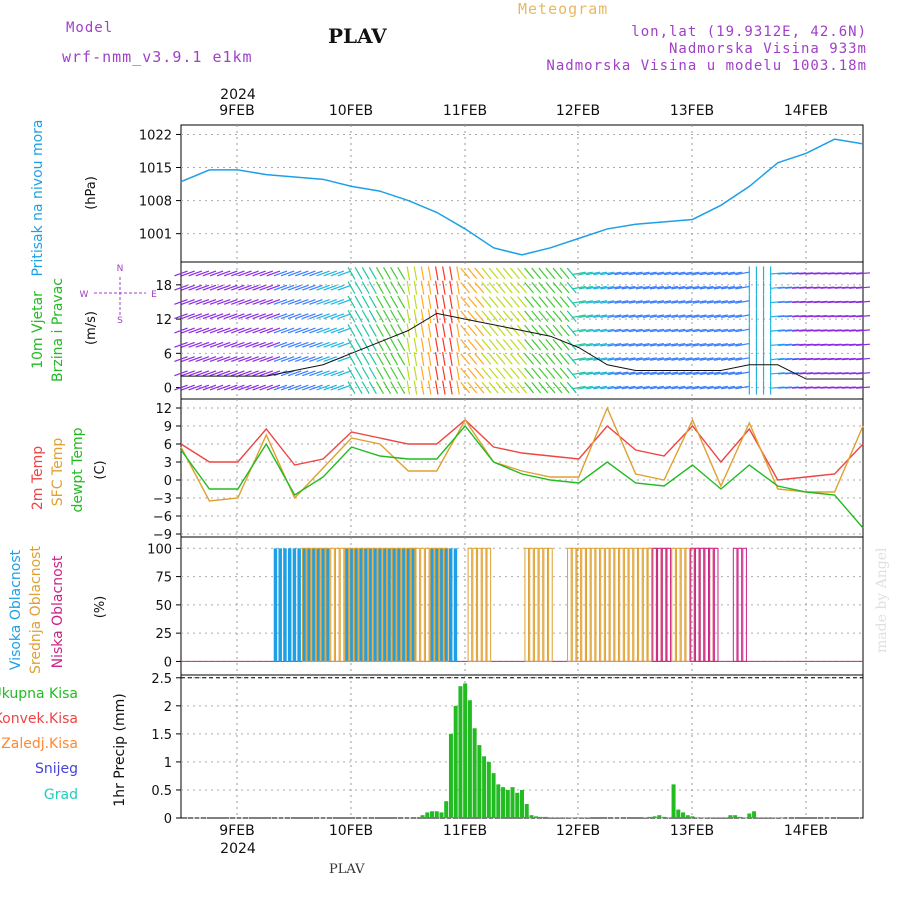 The height and width of the screenshot is (900, 900). What do you see at coordinates (168, 707) in the screenshot?
I see `precip-tick-label: 2` at bounding box center [168, 707].